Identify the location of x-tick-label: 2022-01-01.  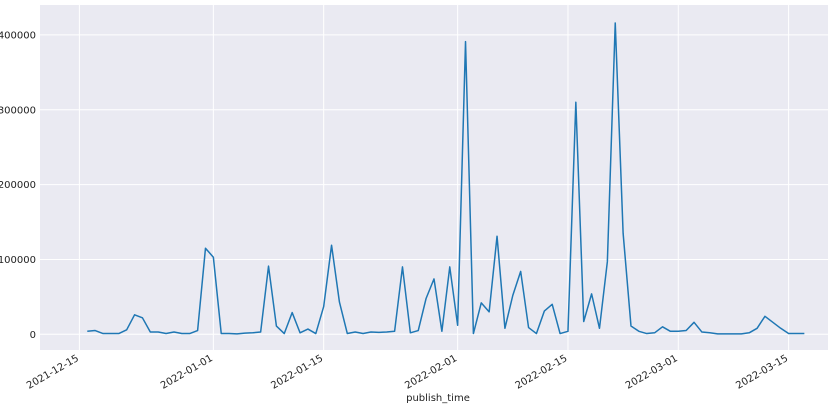
(187, 372).